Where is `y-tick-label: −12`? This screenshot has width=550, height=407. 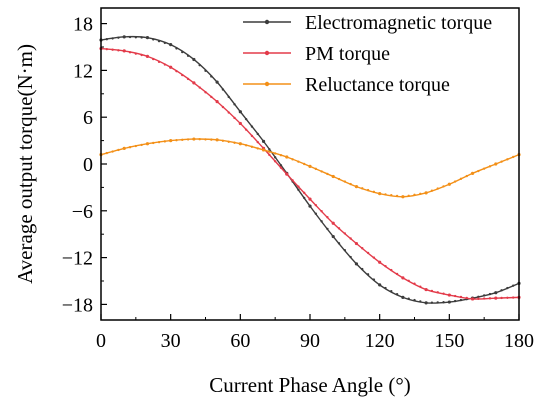 y-tick-label: −12 is located at coordinates (77, 259).